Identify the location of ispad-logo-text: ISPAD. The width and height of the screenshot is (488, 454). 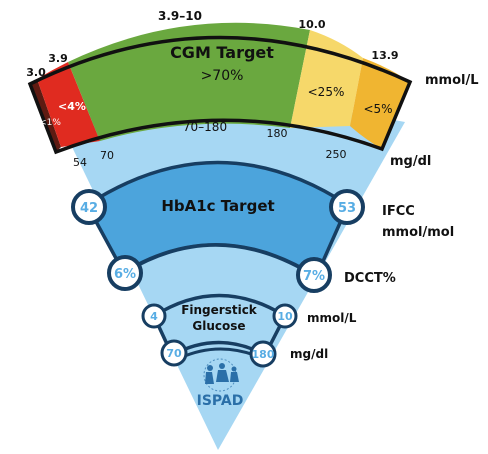
(220, 401).